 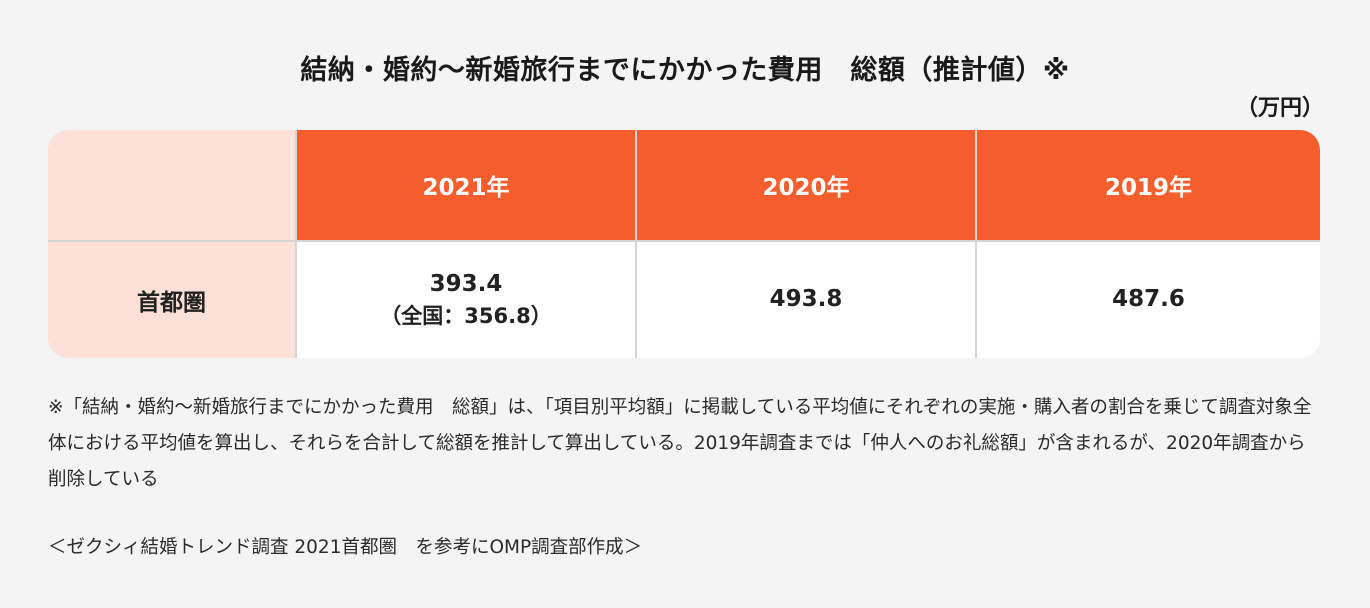 What do you see at coordinates (685, 70) in the screenshot?
I see `page-title: 結納・婚約〜新婚旅行までにかかった費用 総額（推計値）※` at bounding box center [685, 70].